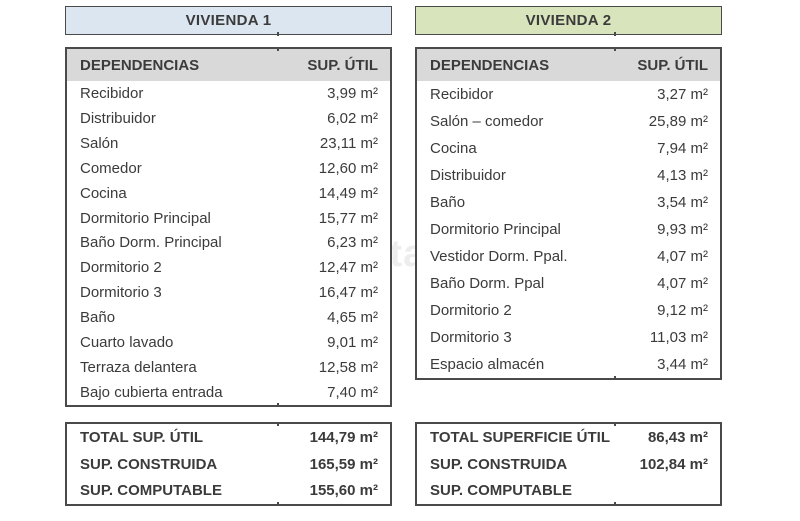 The height and width of the screenshot is (521, 800). I want to click on totals-value: 165,59 m², so click(343, 464).